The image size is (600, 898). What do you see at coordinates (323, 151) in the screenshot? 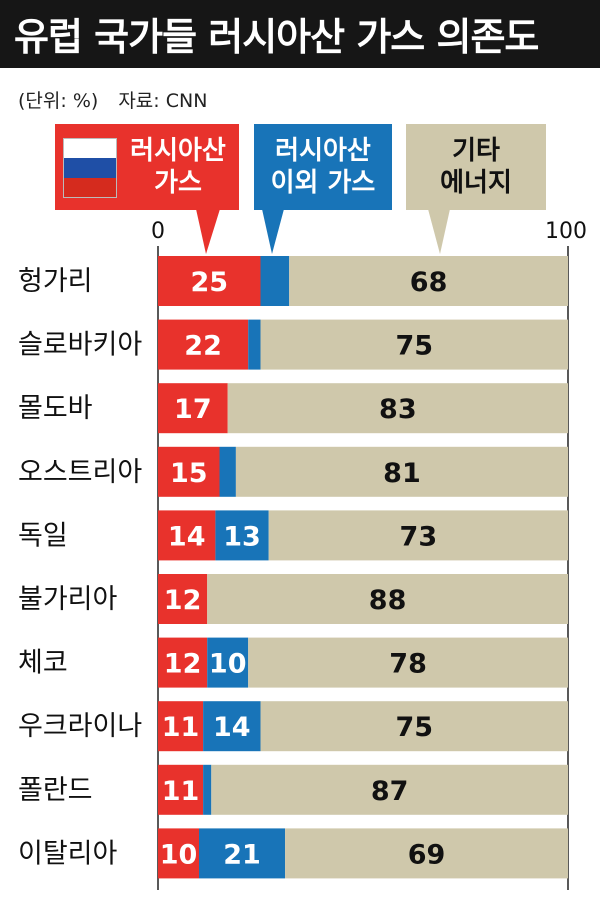
I see `legend-other-gas-line-1: 러시아산` at bounding box center [323, 151].